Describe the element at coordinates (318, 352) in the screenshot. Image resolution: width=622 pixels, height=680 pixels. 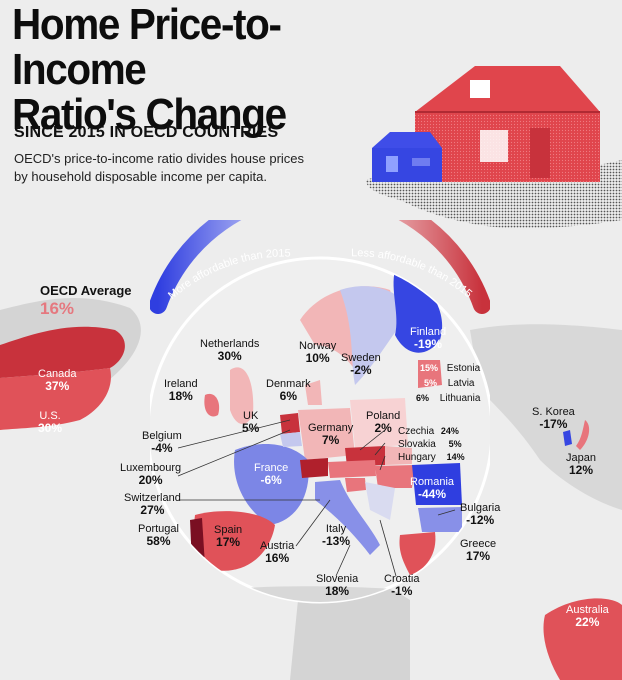
I see `label-norway: Norway 10%` at that location.